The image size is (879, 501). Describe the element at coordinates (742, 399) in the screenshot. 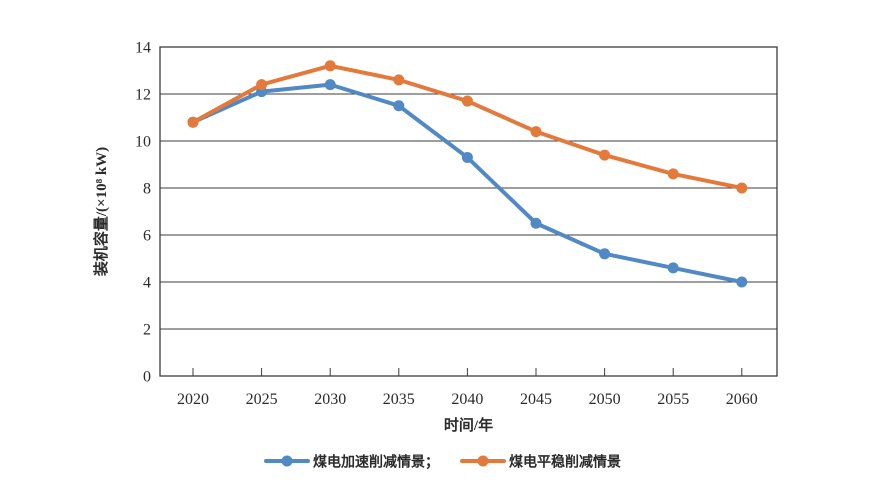

I see `x-tick-label-2060: 2060` at that location.